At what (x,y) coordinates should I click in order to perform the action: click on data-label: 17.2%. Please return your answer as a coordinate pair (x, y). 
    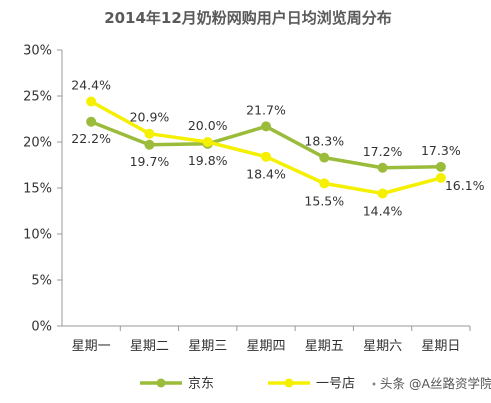
    Looking at the image, I should click on (383, 151).